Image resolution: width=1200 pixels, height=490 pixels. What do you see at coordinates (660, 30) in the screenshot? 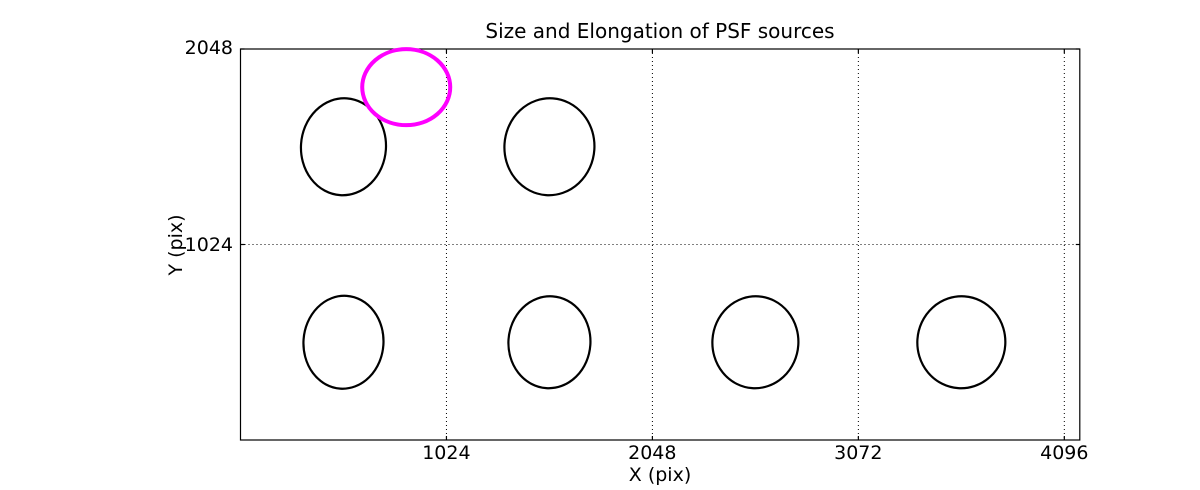
I see `plot-title: Size and Elongation of PSF sources` at bounding box center [660, 30].